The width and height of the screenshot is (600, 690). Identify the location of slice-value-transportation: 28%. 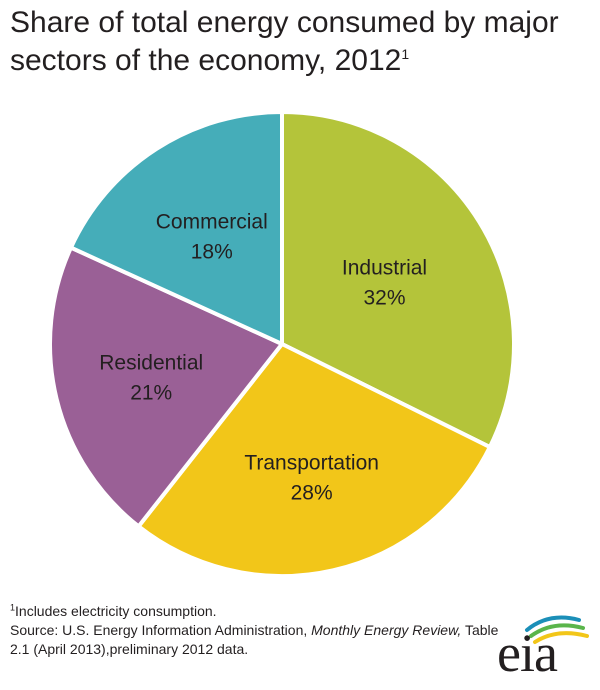
(312, 492).